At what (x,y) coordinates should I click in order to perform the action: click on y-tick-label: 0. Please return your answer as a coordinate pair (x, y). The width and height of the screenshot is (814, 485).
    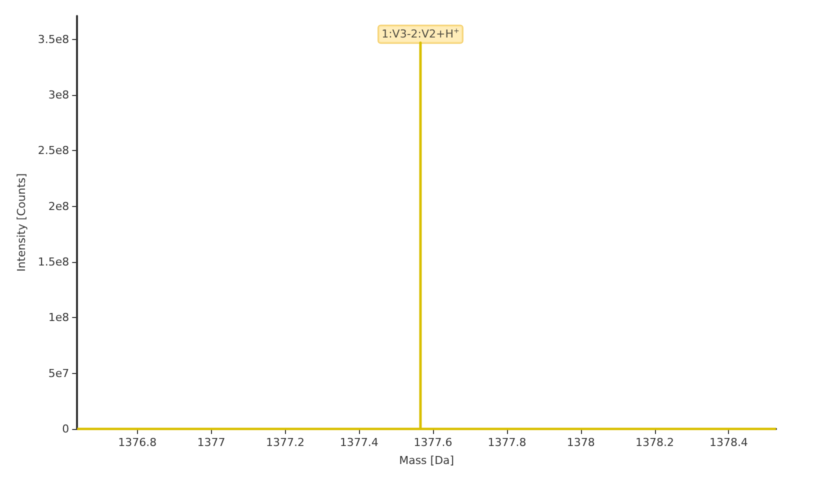
    Looking at the image, I should click on (66, 429).